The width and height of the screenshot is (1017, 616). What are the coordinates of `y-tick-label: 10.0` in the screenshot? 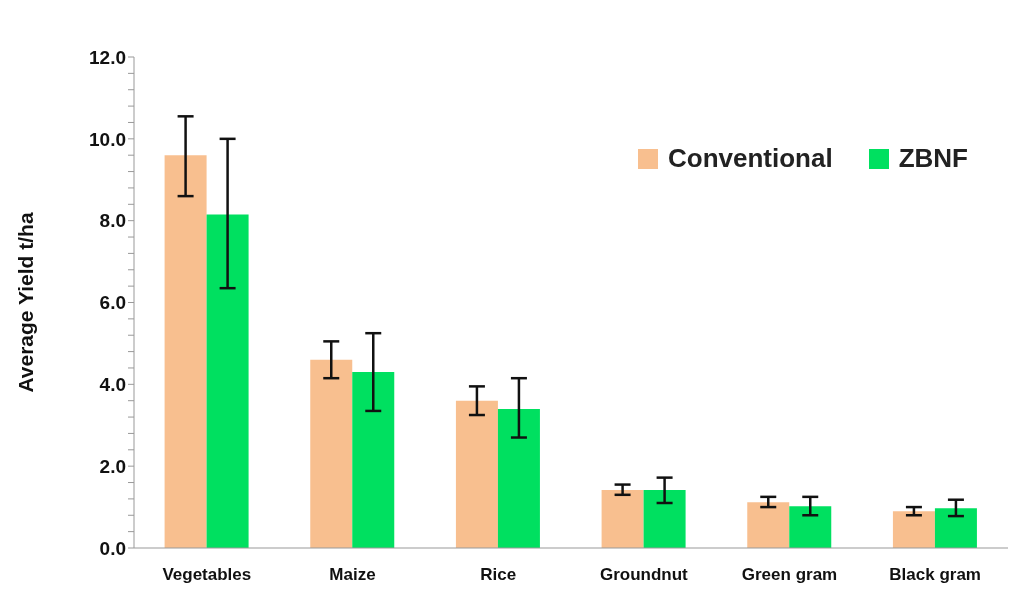 It's located at (107, 139).